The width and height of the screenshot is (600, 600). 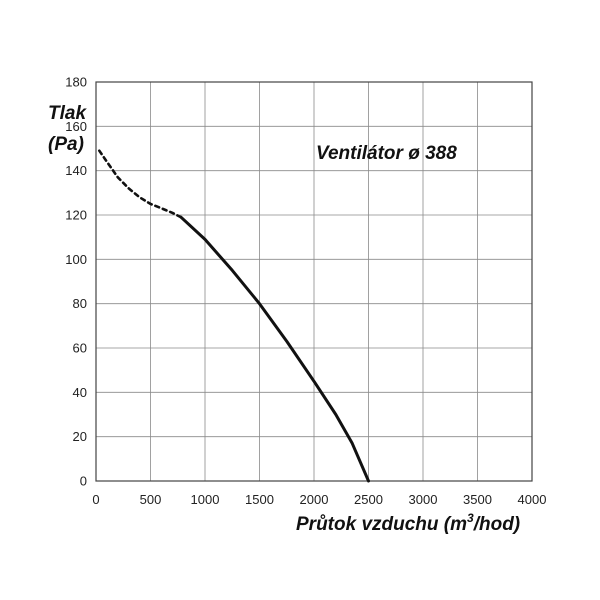 I want to click on curve-dashed-segment, so click(x=140, y=184).